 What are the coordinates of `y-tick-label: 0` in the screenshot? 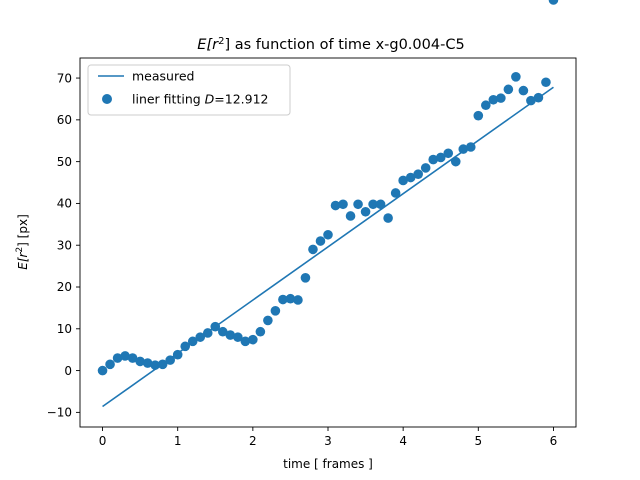 It's located at (68, 371).